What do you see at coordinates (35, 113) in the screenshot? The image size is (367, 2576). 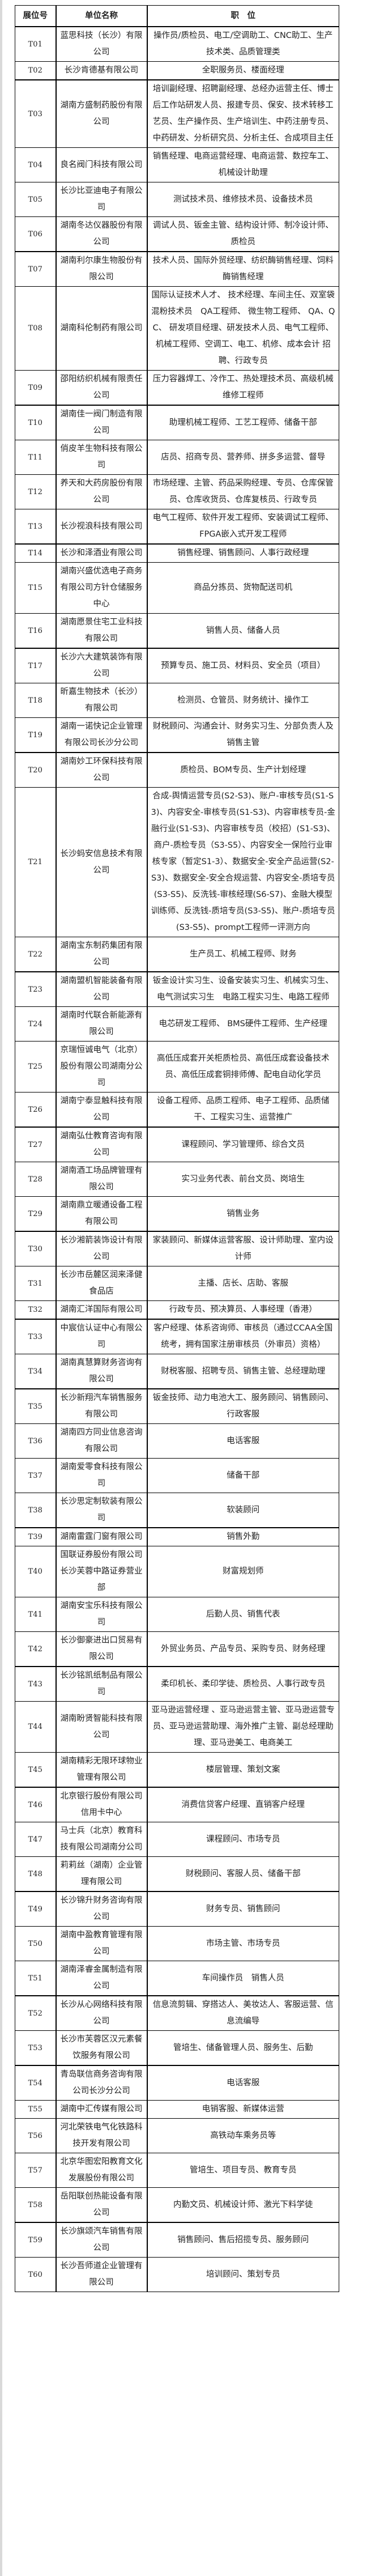 I see `booth-number: T03` at bounding box center [35, 113].